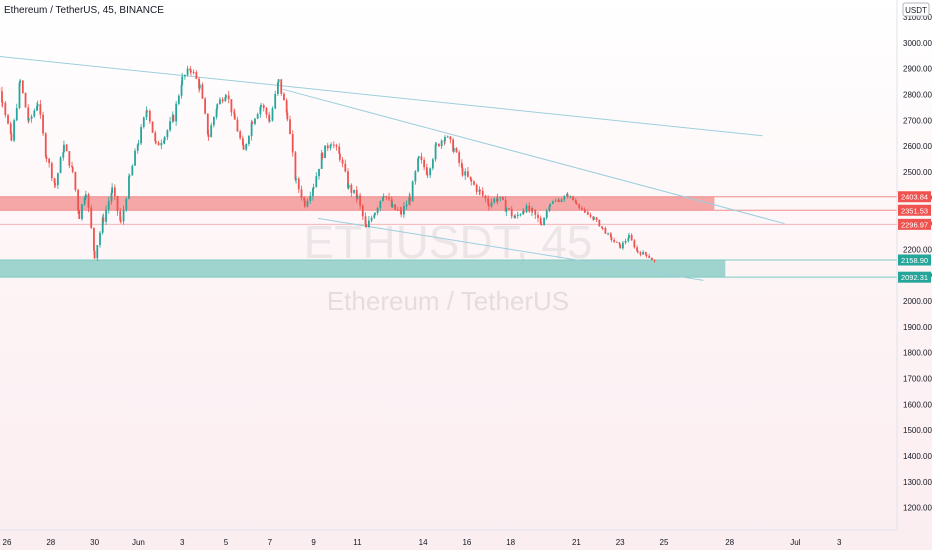  I want to click on y-tick-label: 2000.00, so click(917, 301).